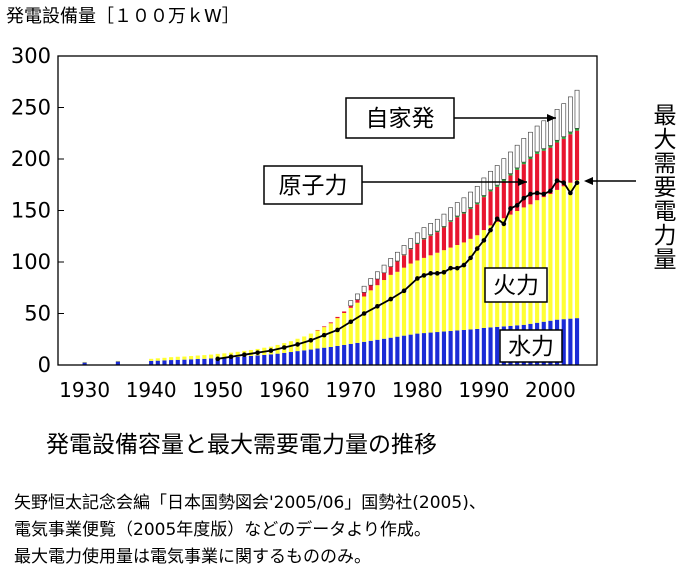 The width and height of the screenshot is (683, 577). Describe the element at coordinates (297, 344) in the screenshot. I see `demand-point-1962` at that location.